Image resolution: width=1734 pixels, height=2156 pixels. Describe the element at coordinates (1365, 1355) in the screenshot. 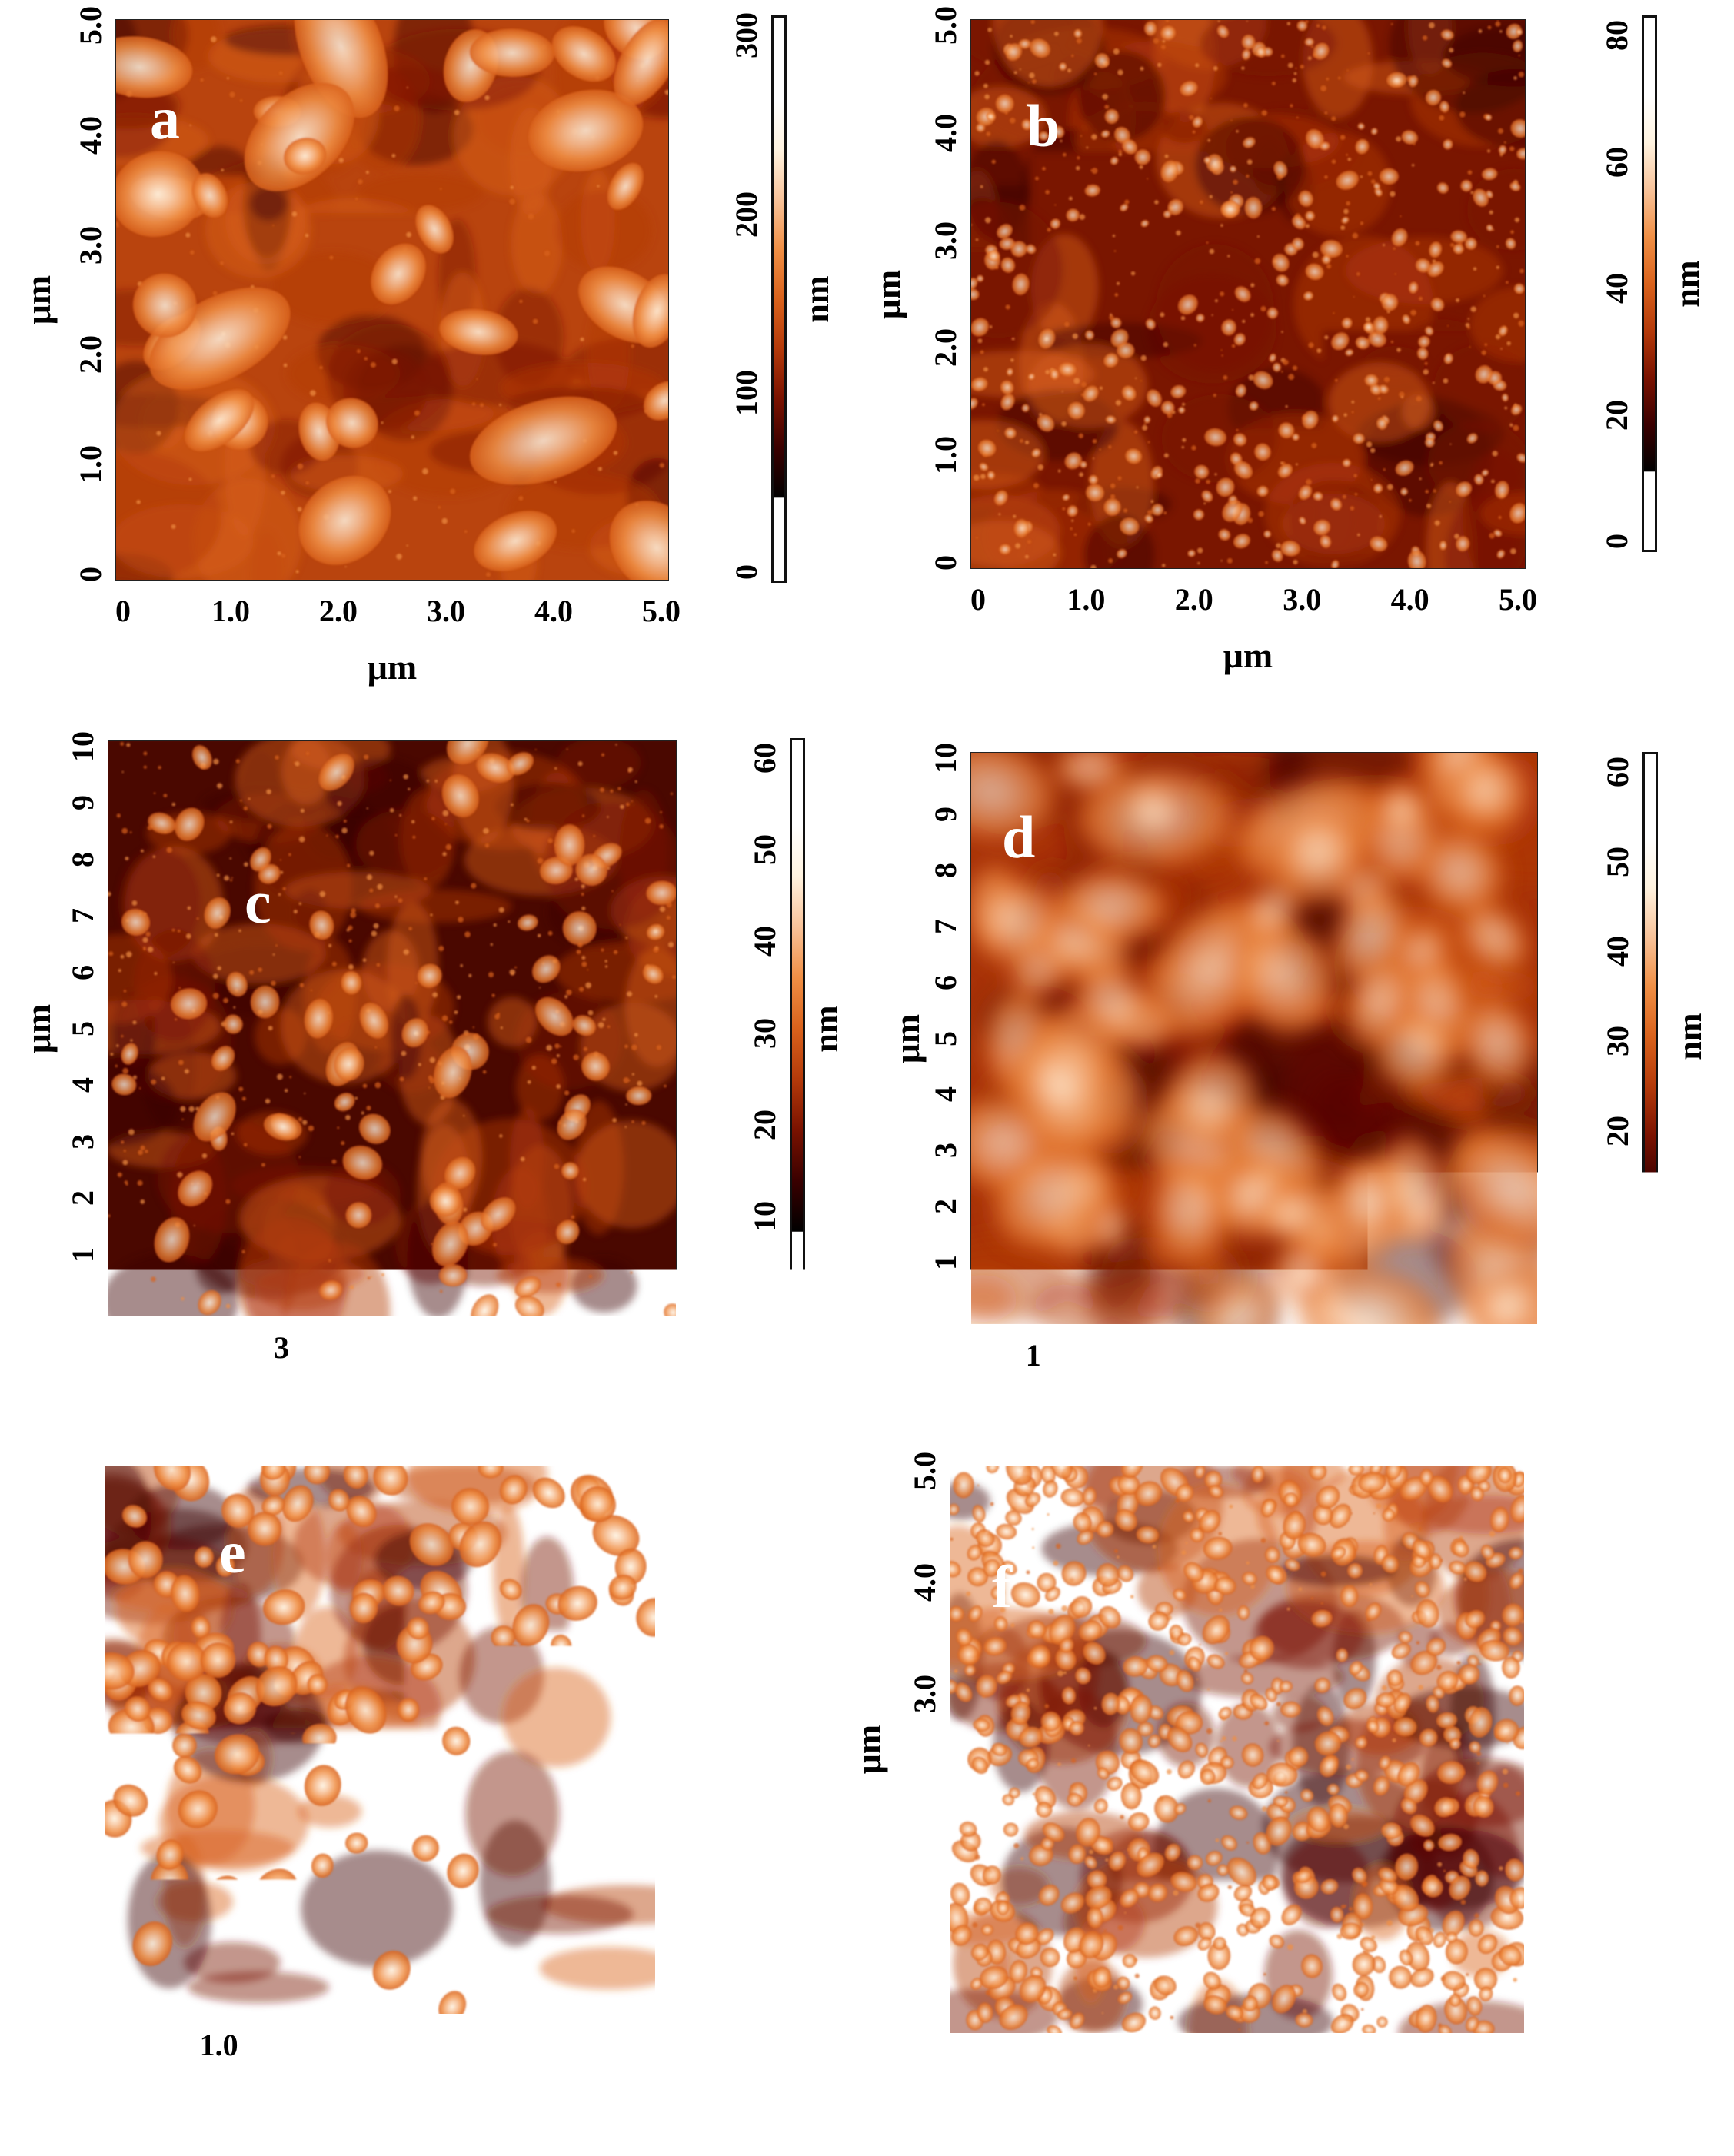

I see `x-tick-label: 7` at that location.